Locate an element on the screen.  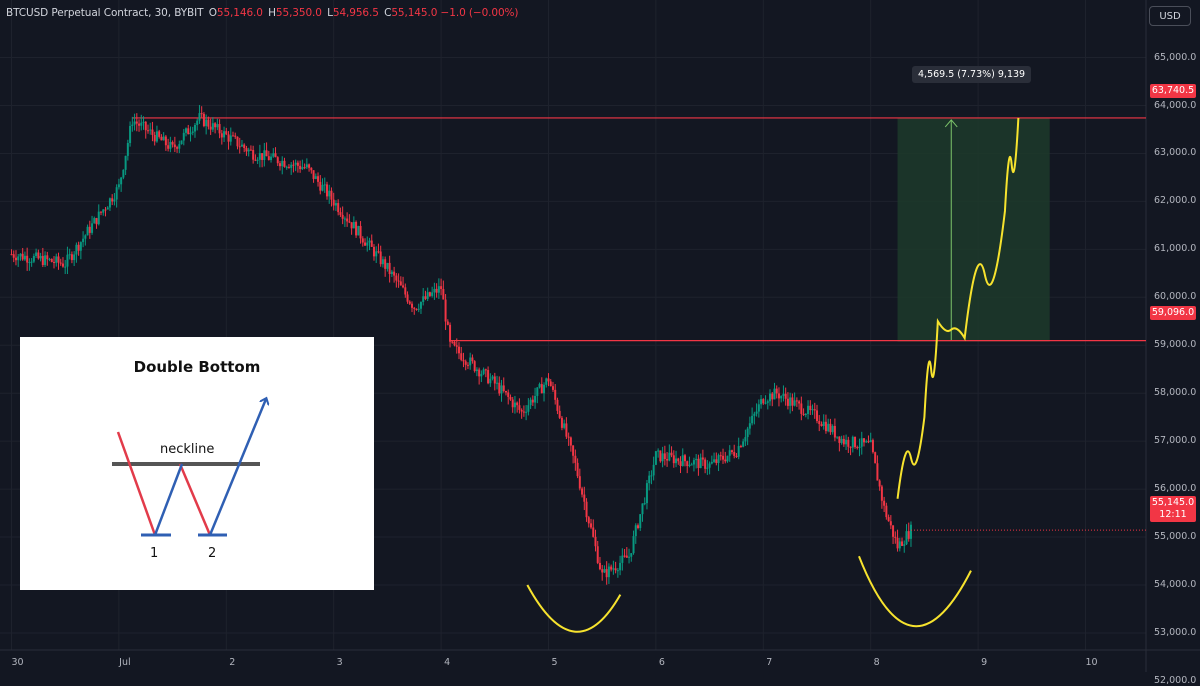
resistance-price-label: 63,740.5 is located at coordinates (1173, 91).